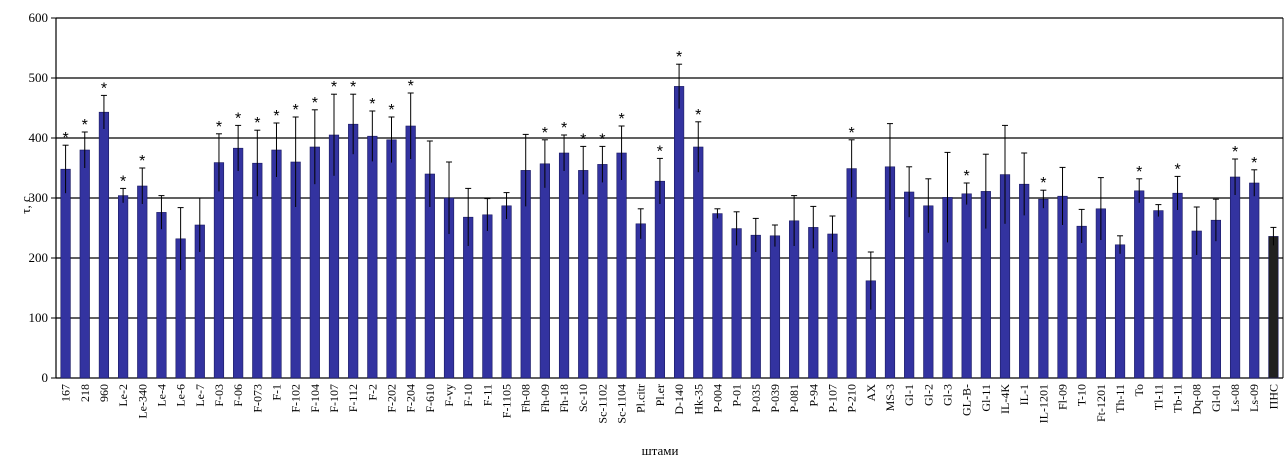 The image size is (1288, 458). What do you see at coordinates (583, 398) in the screenshot?
I see `x-tick-label: Sc-10` at bounding box center [583, 398].